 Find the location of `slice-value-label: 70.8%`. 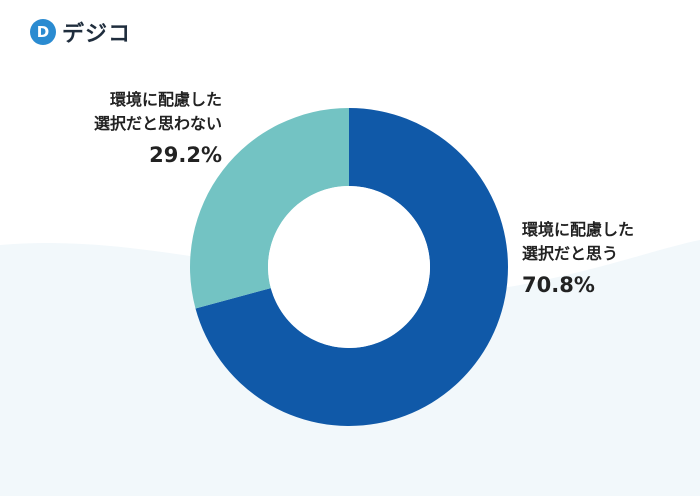

slice-value-label: 70.8% is located at coordinates (558, 285).